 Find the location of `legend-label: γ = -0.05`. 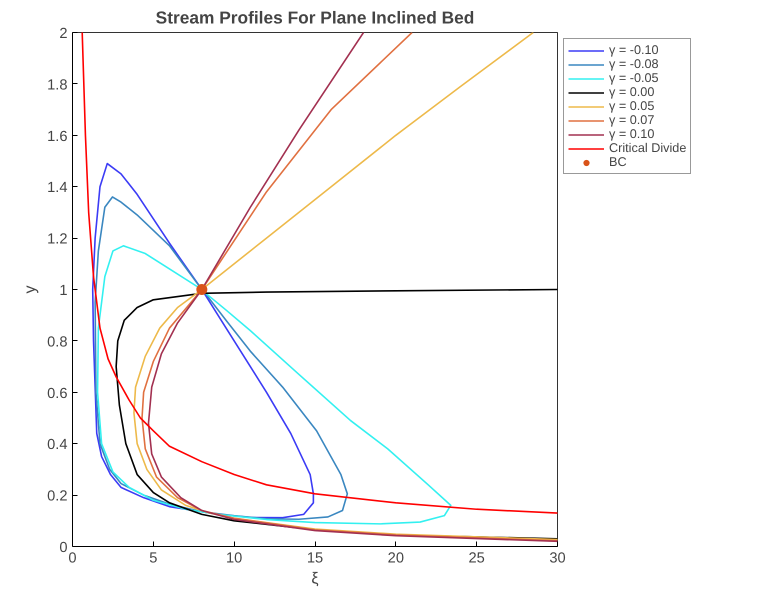

legend-label: γ = -0.05 is located at coordinates (634, 78).